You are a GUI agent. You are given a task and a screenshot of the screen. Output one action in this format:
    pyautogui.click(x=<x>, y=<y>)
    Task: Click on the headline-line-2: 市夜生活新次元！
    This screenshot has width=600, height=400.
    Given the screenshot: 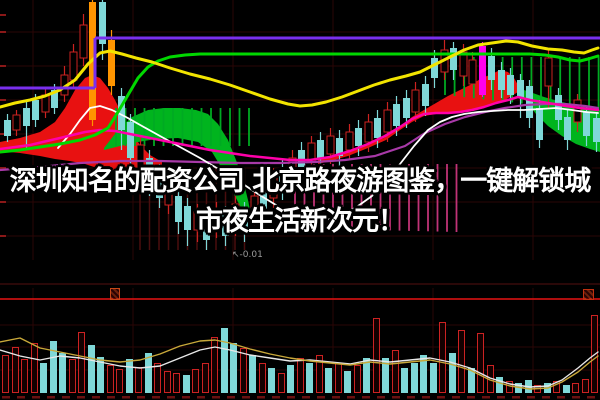 What is the action you would take?
    pyautogui.click(x=300, y=221)
    